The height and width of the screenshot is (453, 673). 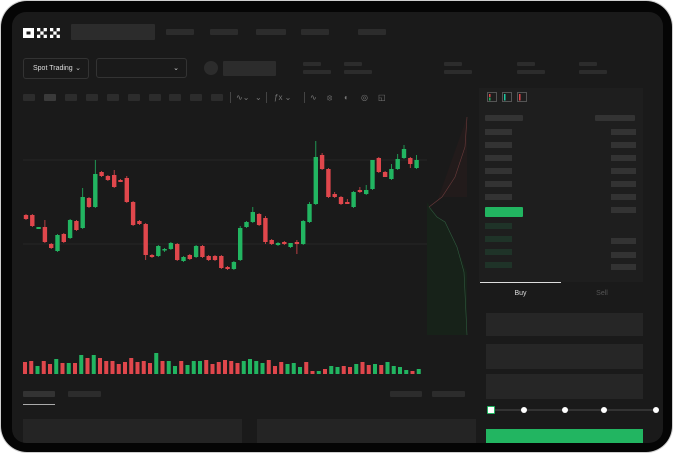 I want to click on trend-line-icon: ∿, so click(x=313, y=97).